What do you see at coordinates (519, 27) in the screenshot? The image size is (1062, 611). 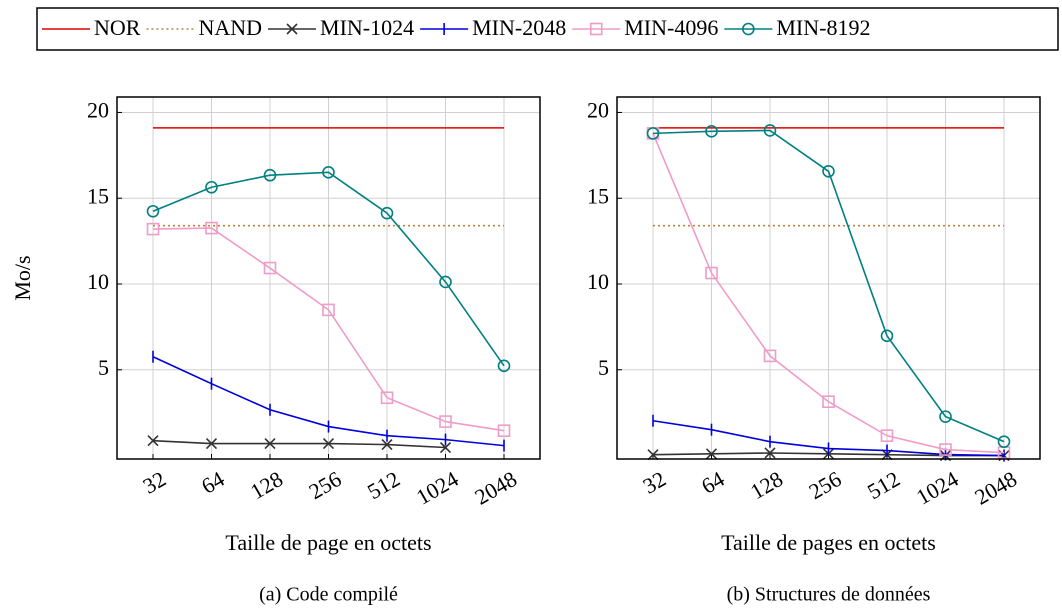 I see `legend-label: MIN-2048` at bounding box center [519, 27].